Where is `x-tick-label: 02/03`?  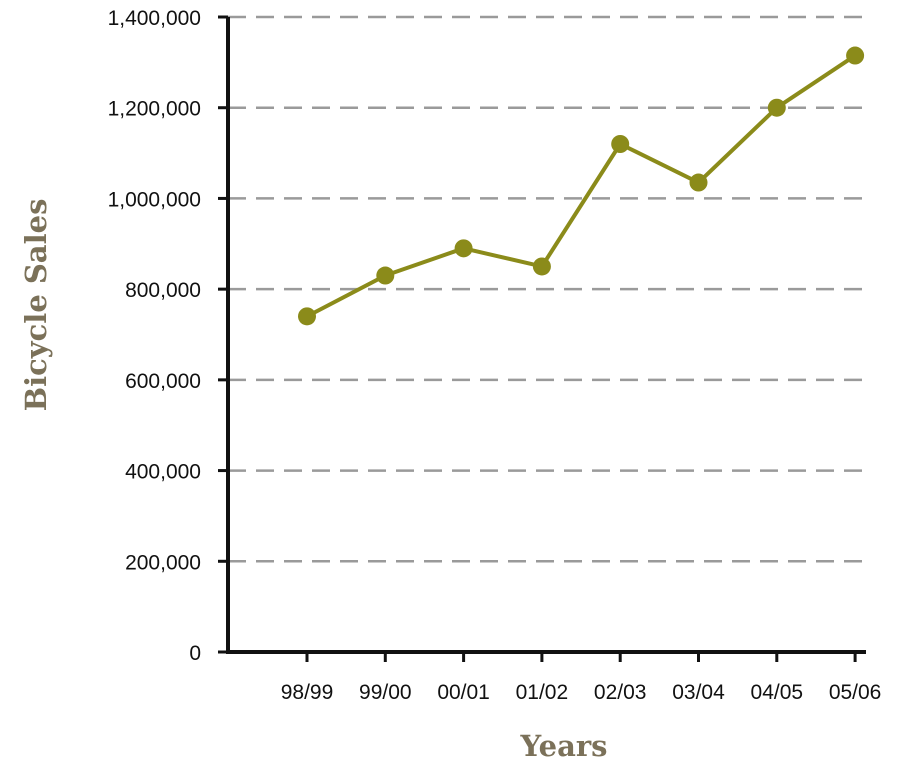
x-tick-label: 02/03 is located at coordinates (620, 692).